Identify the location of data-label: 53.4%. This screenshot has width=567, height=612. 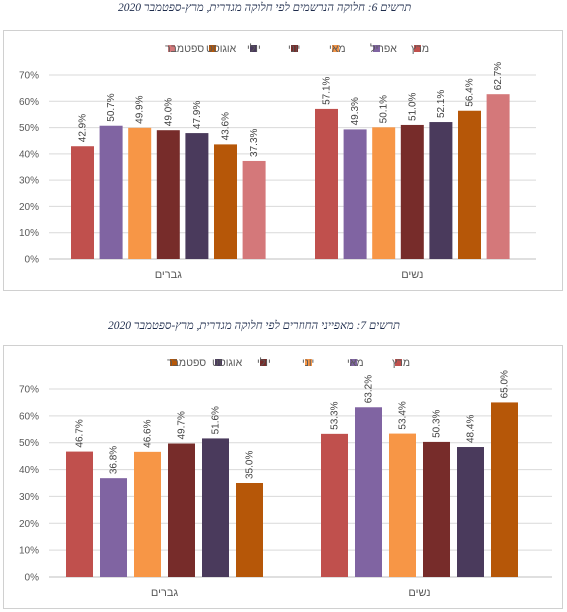
(403, 415).